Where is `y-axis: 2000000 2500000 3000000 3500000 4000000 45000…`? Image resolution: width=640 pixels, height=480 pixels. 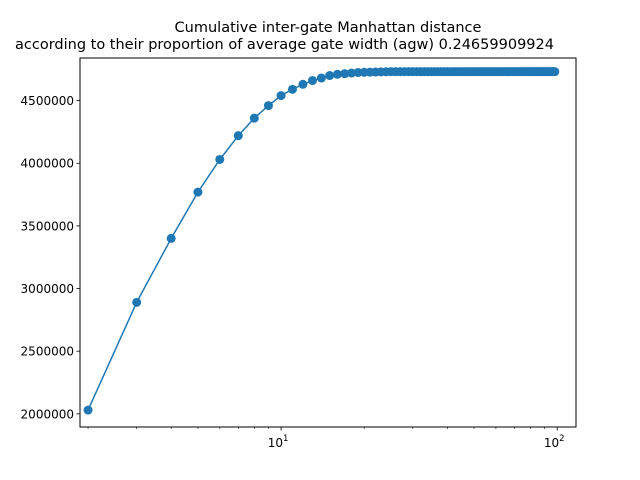 y-axis: 2000000 2500000 3000000 3500000 4000000 45000… is located at coordinates (50, 257).